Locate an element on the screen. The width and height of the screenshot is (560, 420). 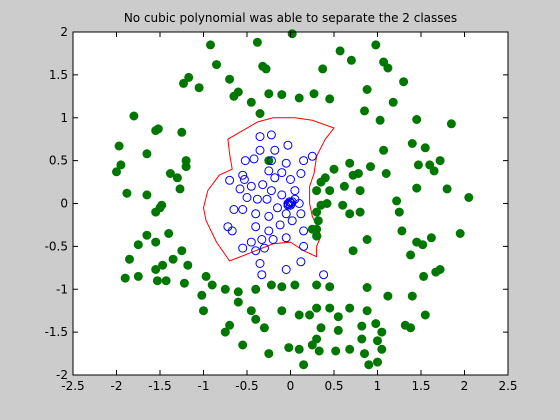
y-tick-label: -1 is located at coordinates (62, 289).